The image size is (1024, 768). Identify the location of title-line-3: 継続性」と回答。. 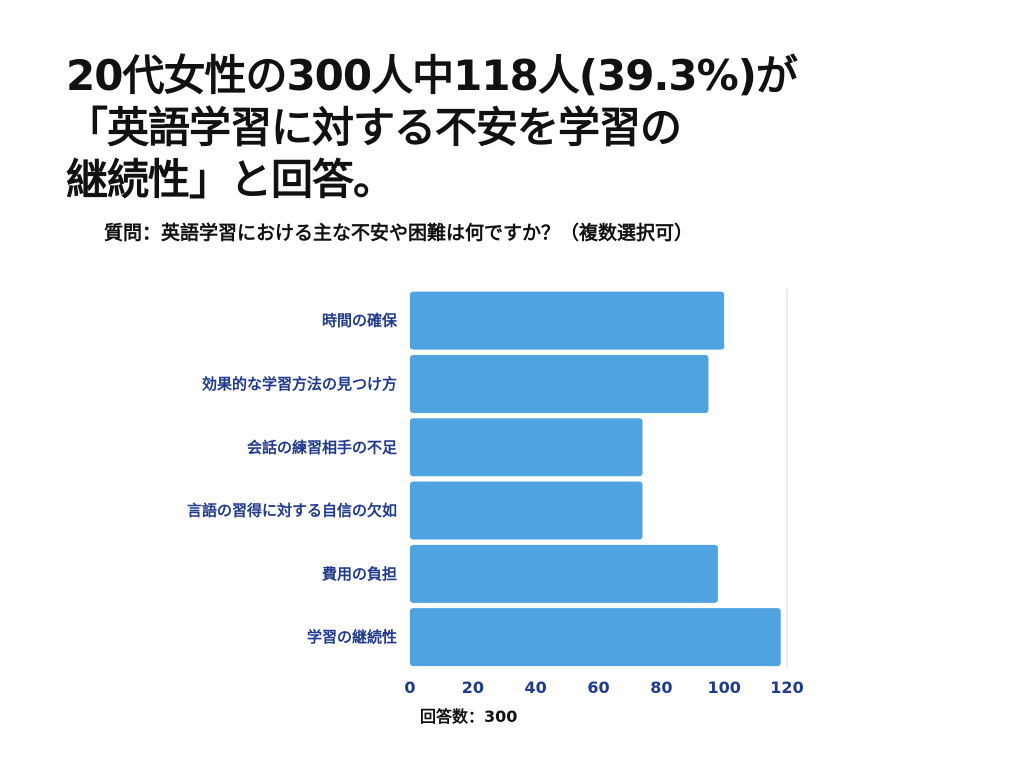
(230, 179).